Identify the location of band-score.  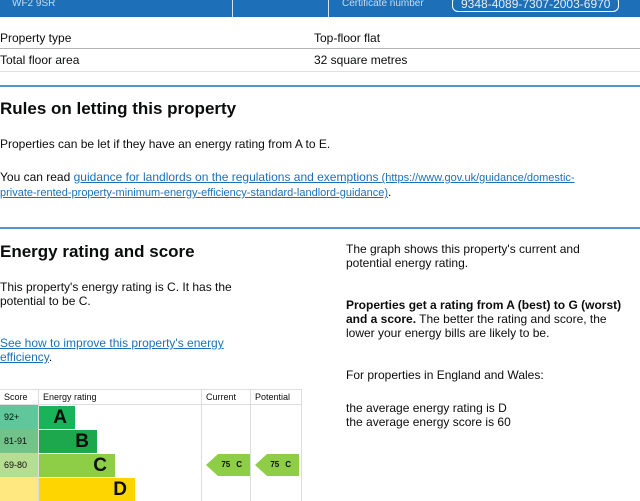
(19, 489).